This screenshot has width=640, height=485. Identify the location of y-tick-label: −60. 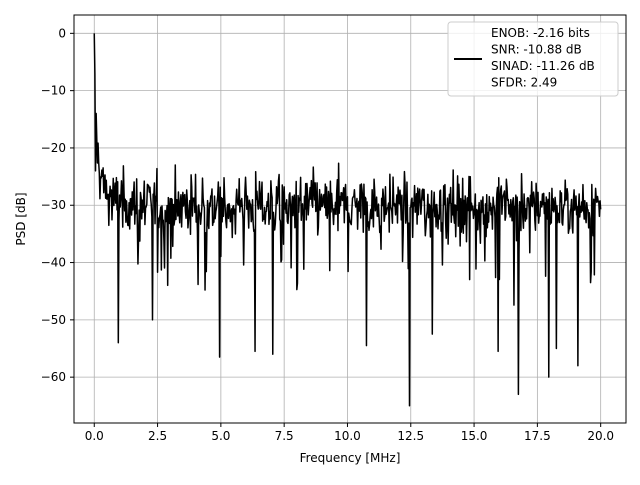
(53, 377).